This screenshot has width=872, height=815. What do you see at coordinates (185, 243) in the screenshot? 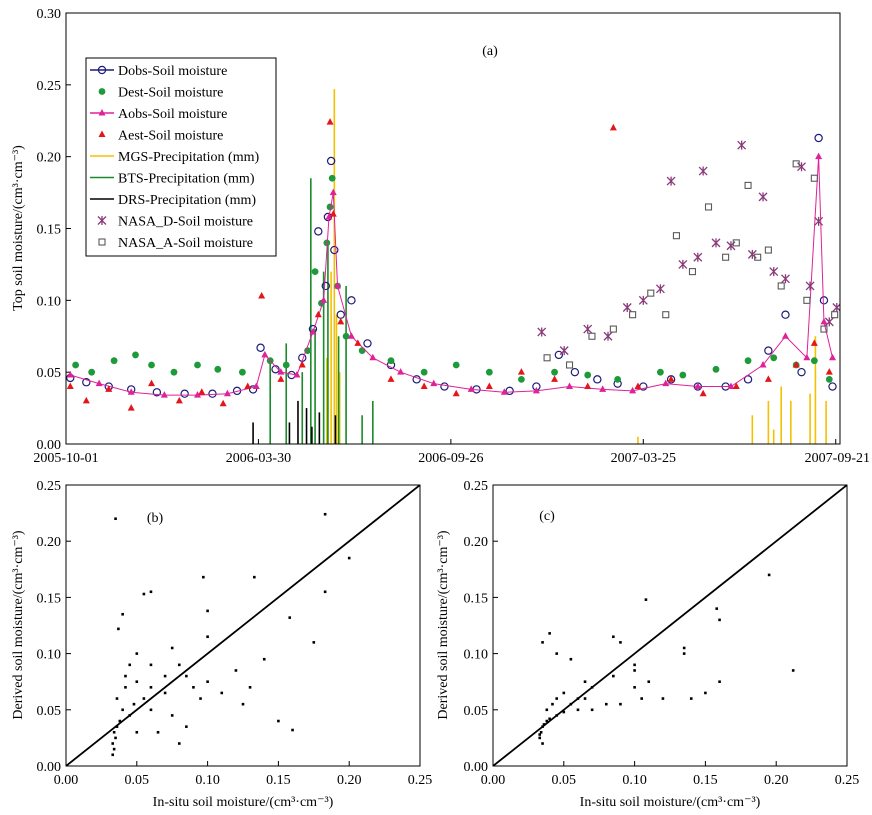
I see `legend-label: NASA_A-Soil moisture` at bounding box center [185, 243].